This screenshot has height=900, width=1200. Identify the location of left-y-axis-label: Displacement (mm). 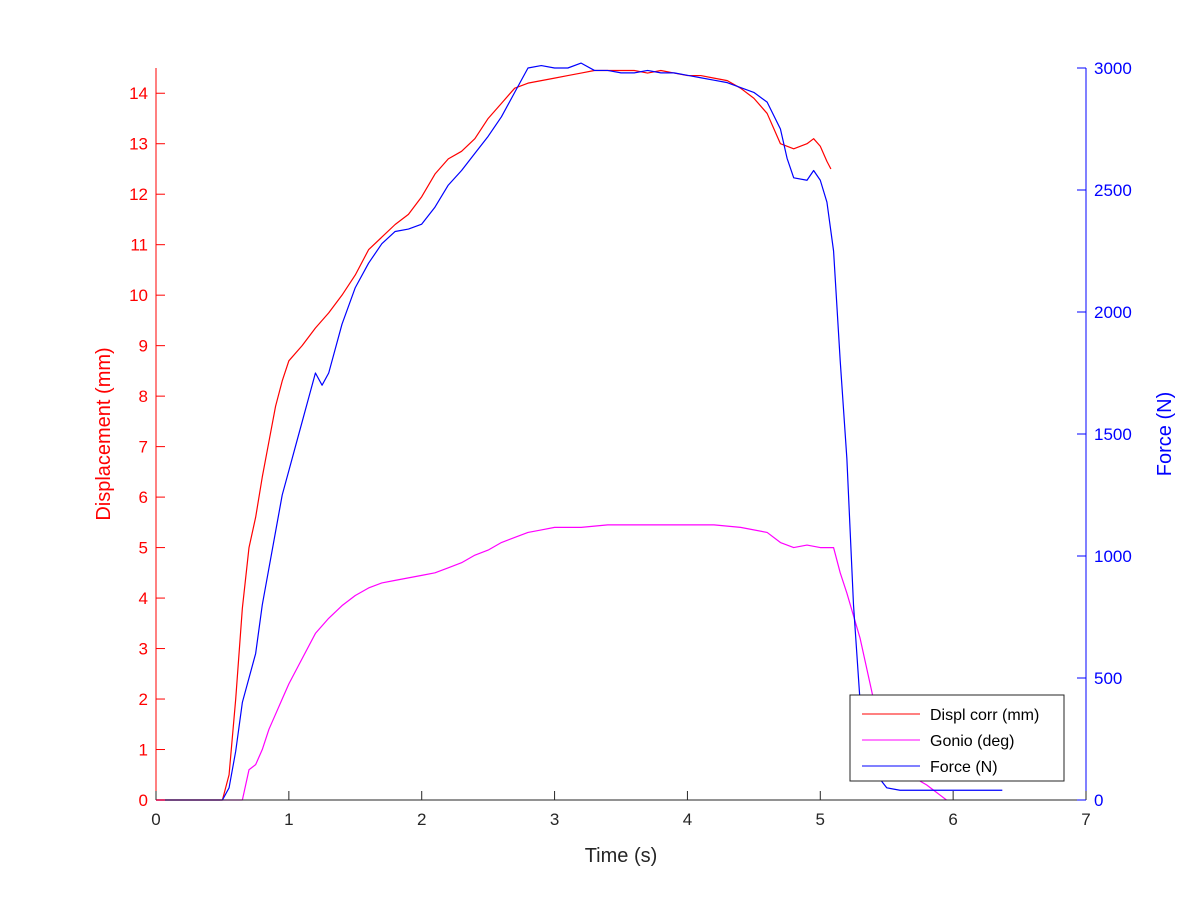
(104, 433).